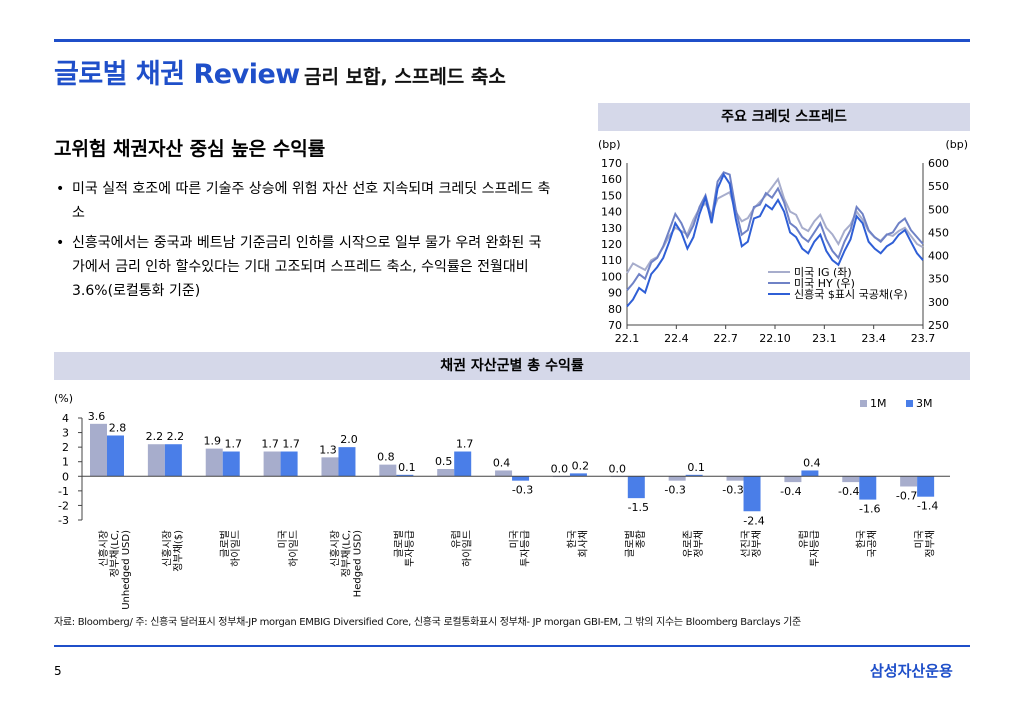 The width and height of the screenshot is (1024, 709). What do you see at coordinates (938, 163) in the screenshot?
I see `right-tick-label: 600` at bounding box center [938, 163].